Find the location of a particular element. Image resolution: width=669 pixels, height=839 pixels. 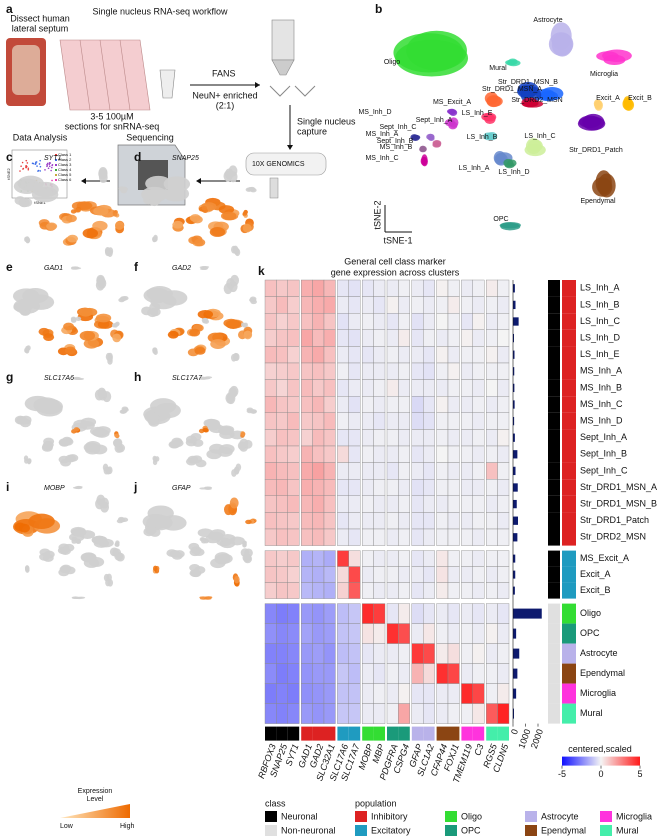

legend-label: Microglia is located at coordinates (634, 816).